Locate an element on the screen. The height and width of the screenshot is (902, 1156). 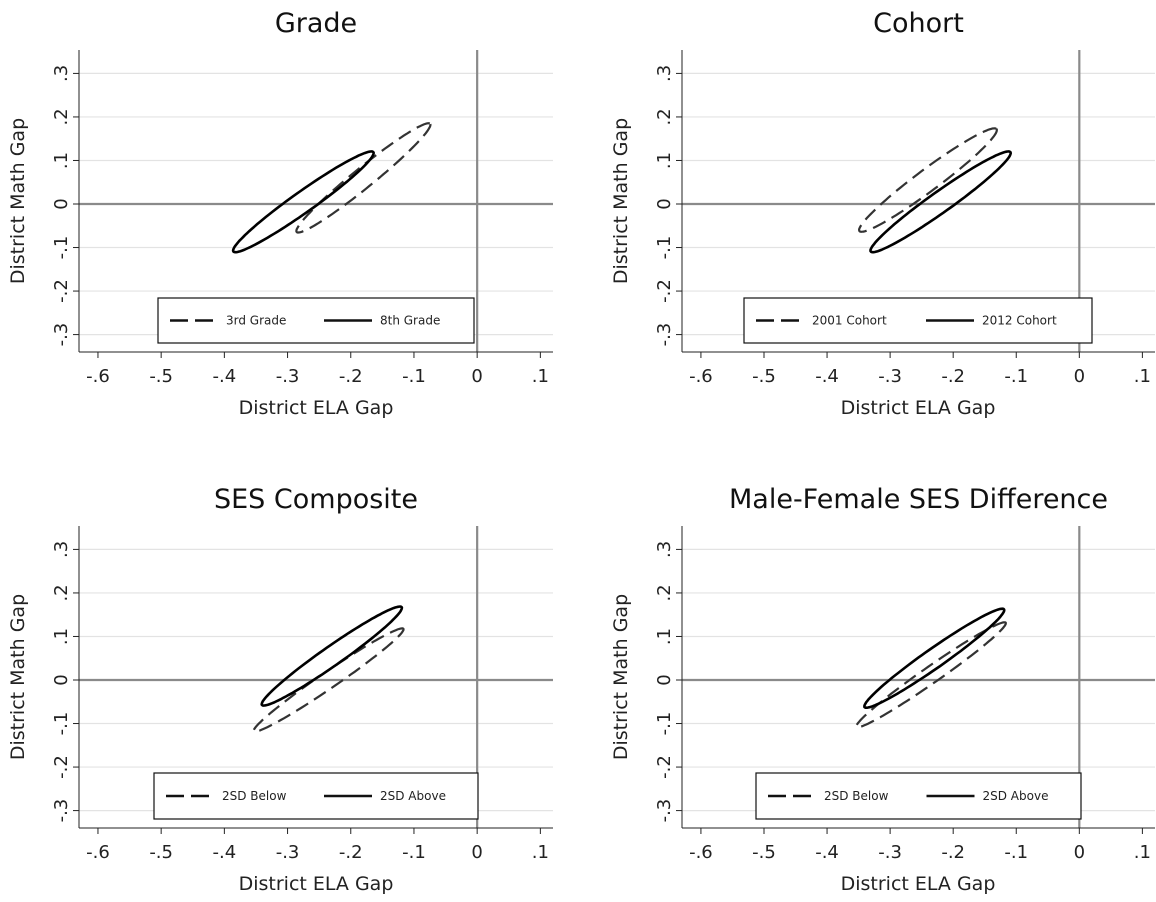
panel-title: Grade is located at coordinates (316, 23).